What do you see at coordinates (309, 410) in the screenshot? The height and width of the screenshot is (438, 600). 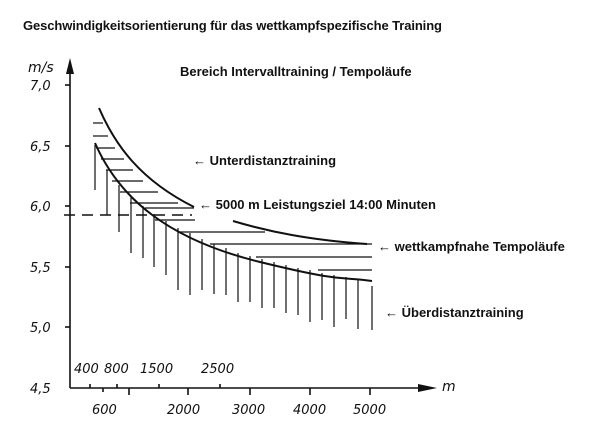 I see `svg-text: 4000` at bounding box center [309, 410].